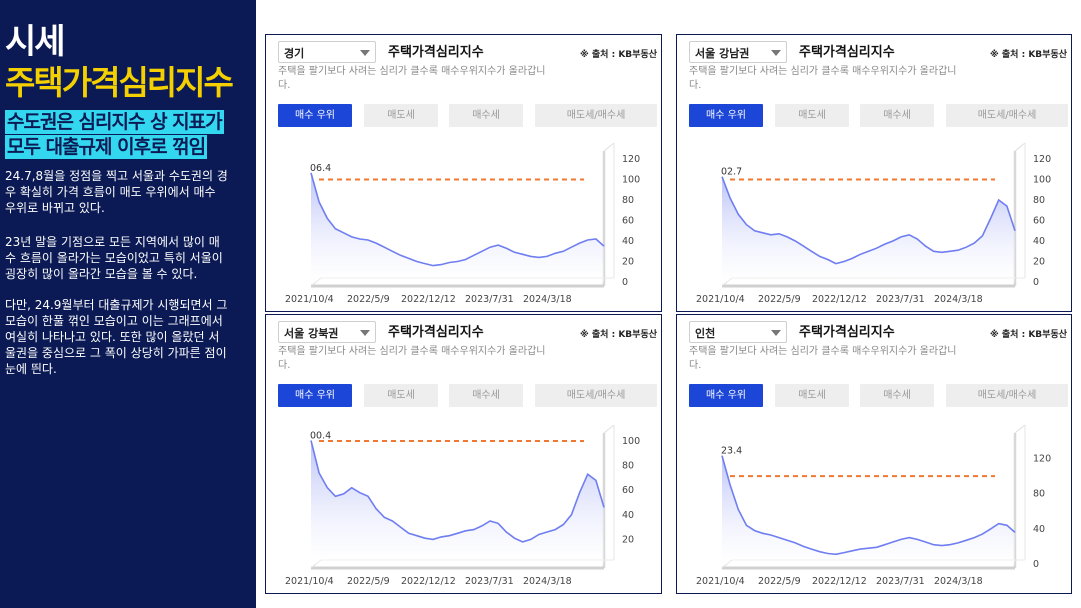 Image resolution: width=1081 pixels, height=608 pixels. I want to click on start-value-label: 23.4, so click(731, 451).